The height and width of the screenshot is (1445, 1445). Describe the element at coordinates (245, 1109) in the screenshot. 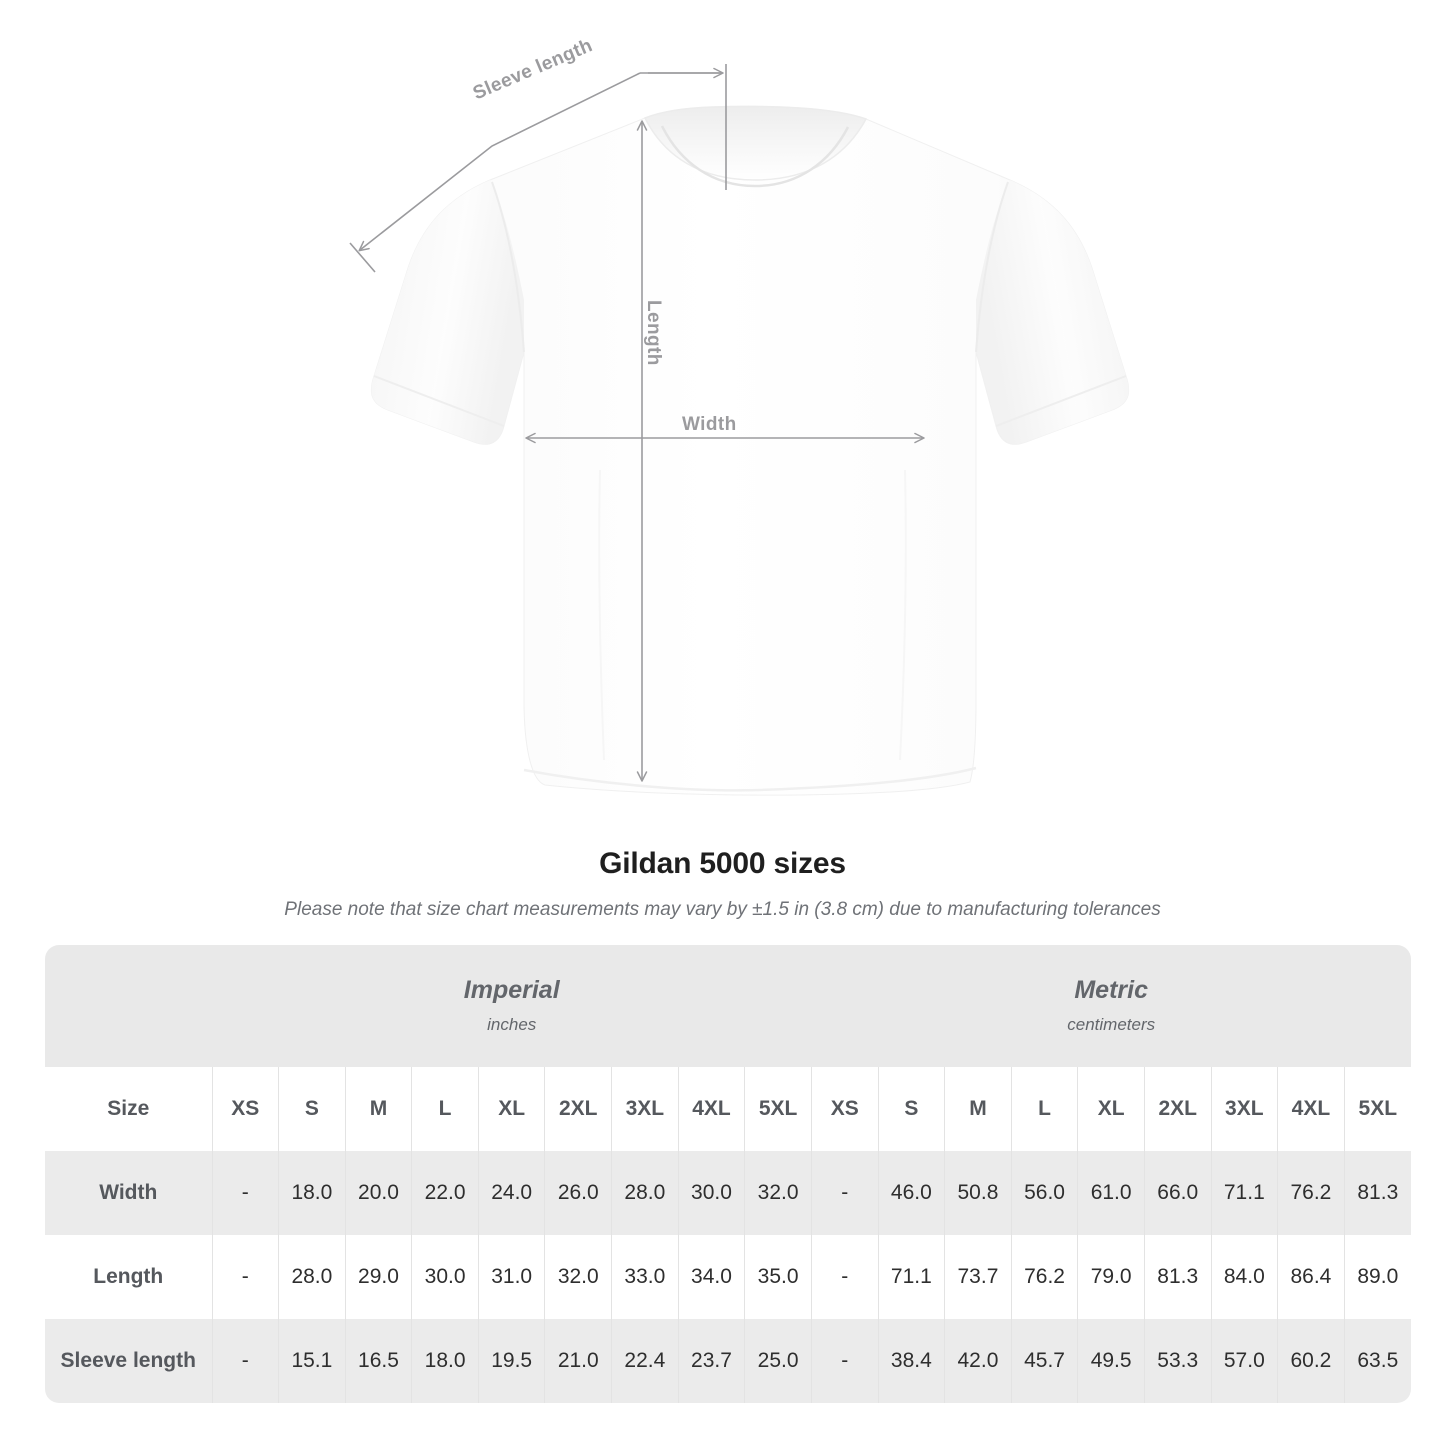

I see `size-column-header-0: XS` at that location.